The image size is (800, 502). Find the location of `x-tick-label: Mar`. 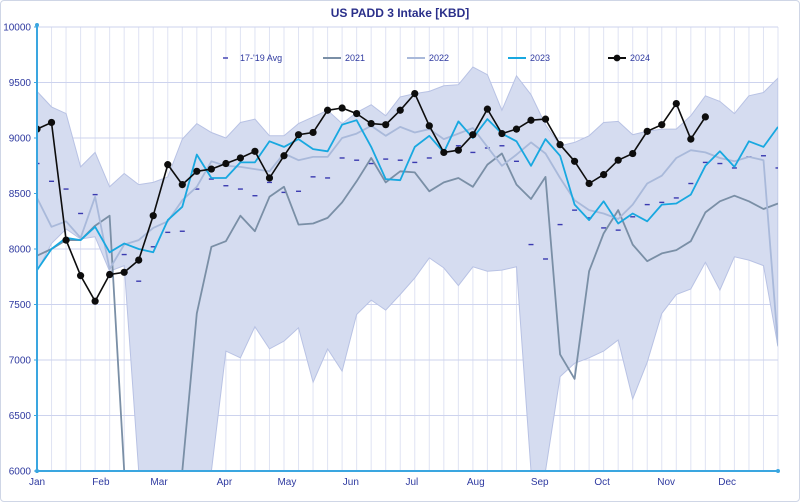

x-tick-label: Mar is located at coordinates (159, 482).